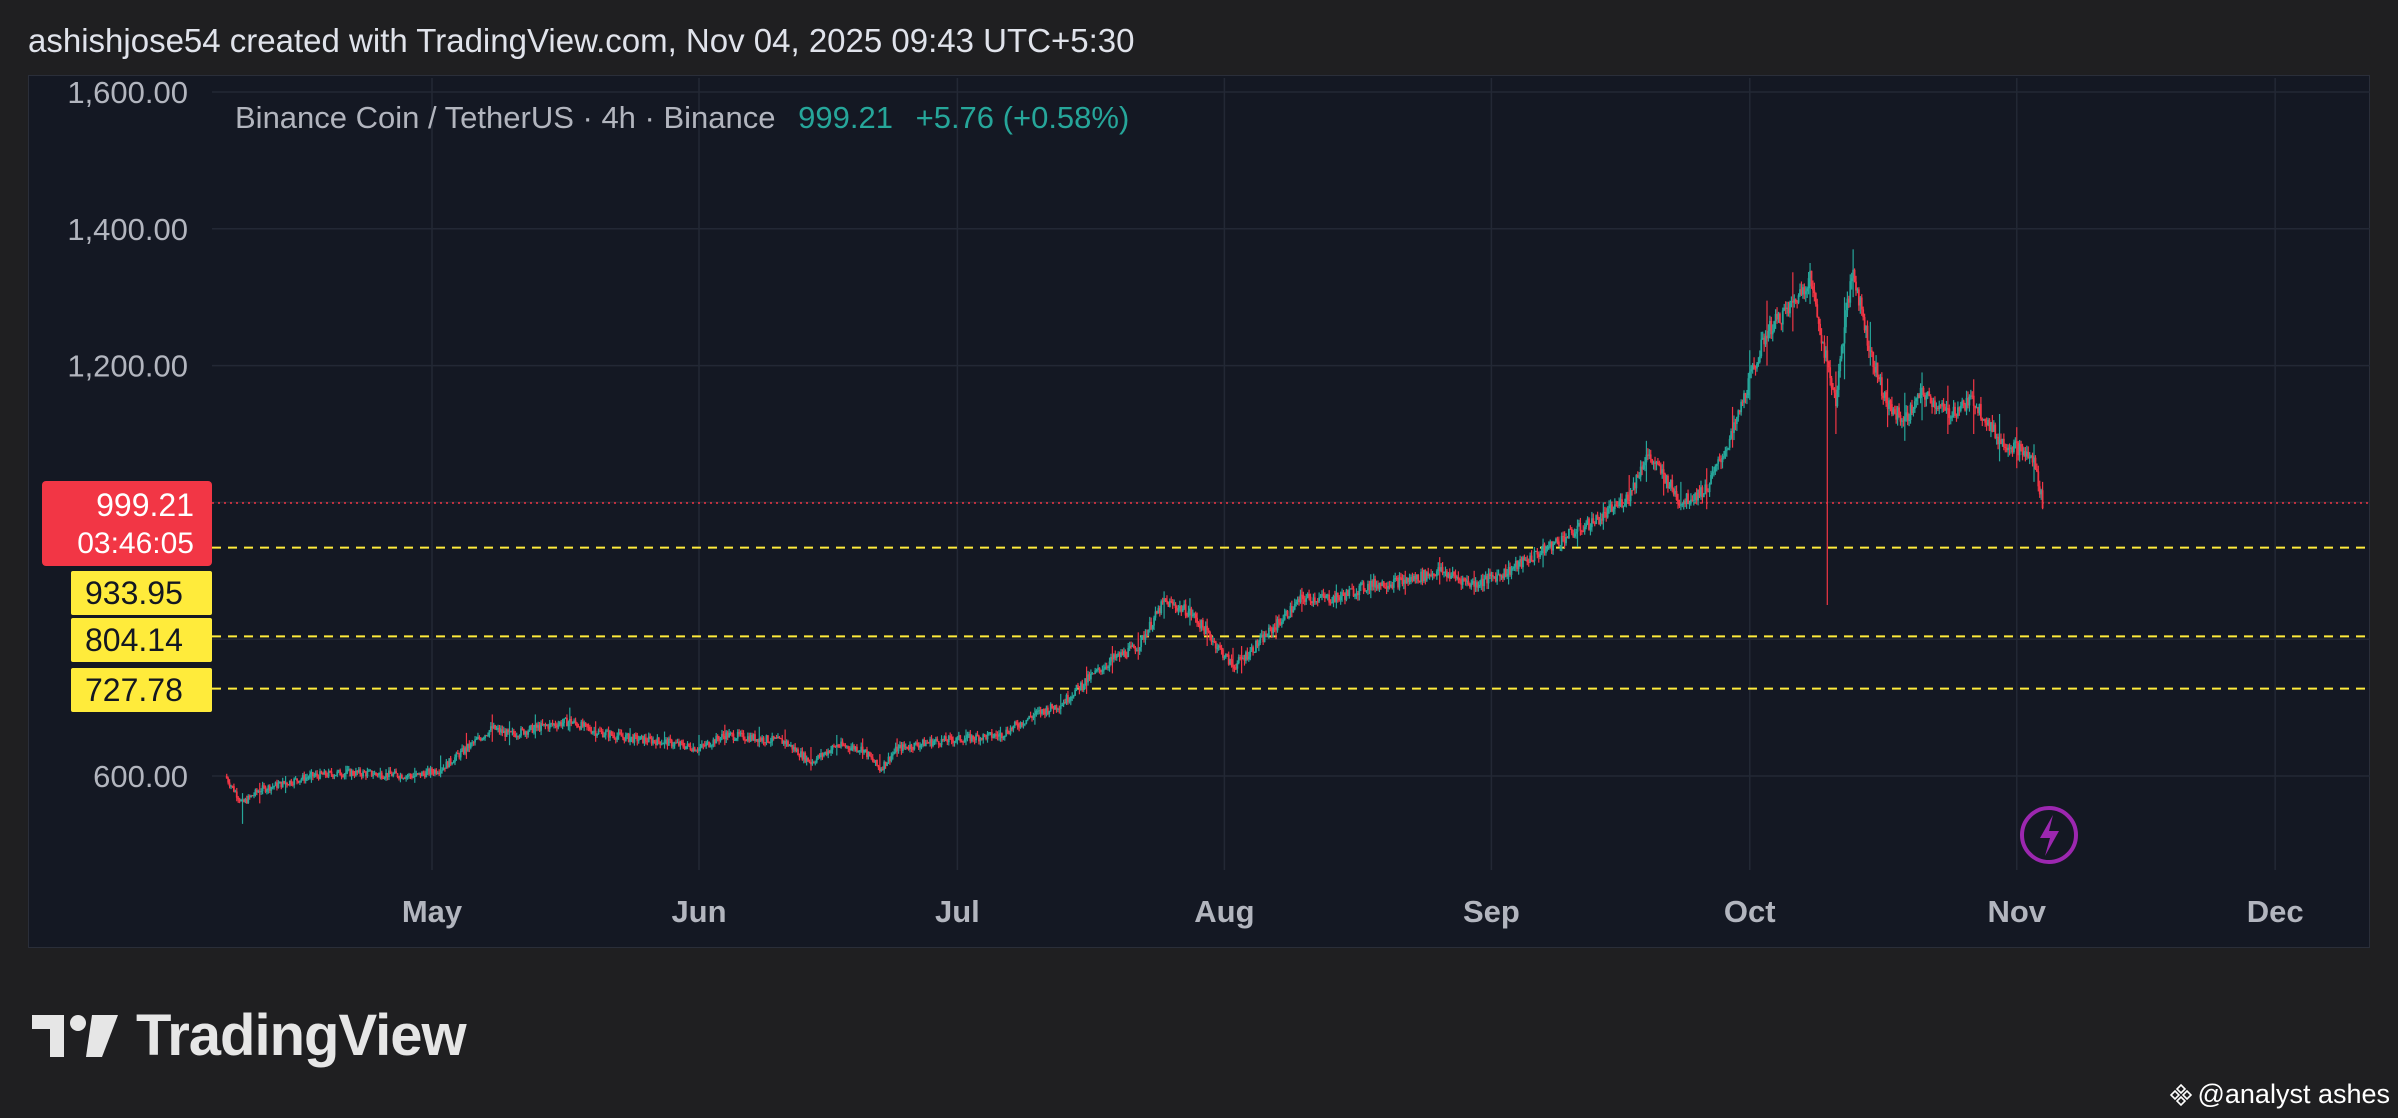 The image size is (2398, 1118). I want to click on lightning-icon, so click(2049, 835).